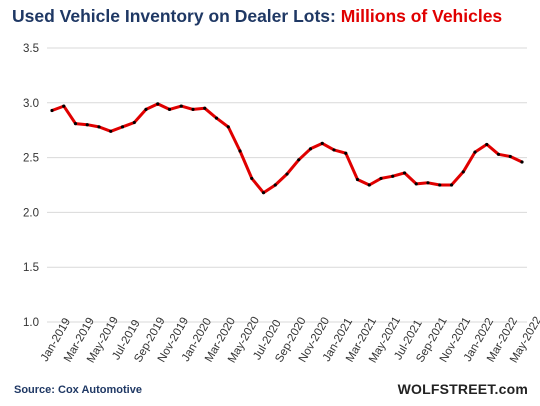  Describe the element at coordinates (31, 323) in the screenshot. I see `y-tick-label: 1.0` at that location.